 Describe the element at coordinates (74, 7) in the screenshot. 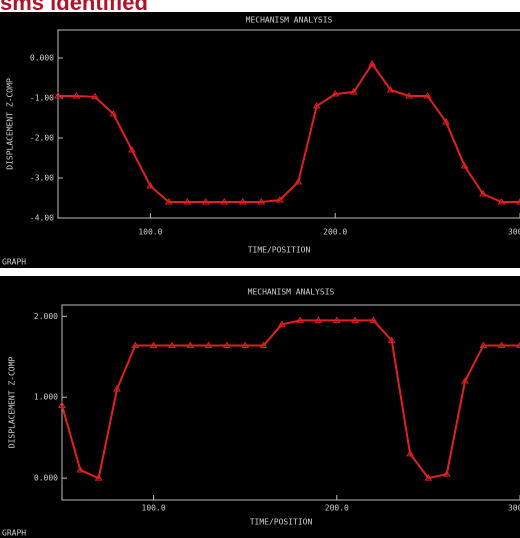

I see `header-title: sms identified` at that location.